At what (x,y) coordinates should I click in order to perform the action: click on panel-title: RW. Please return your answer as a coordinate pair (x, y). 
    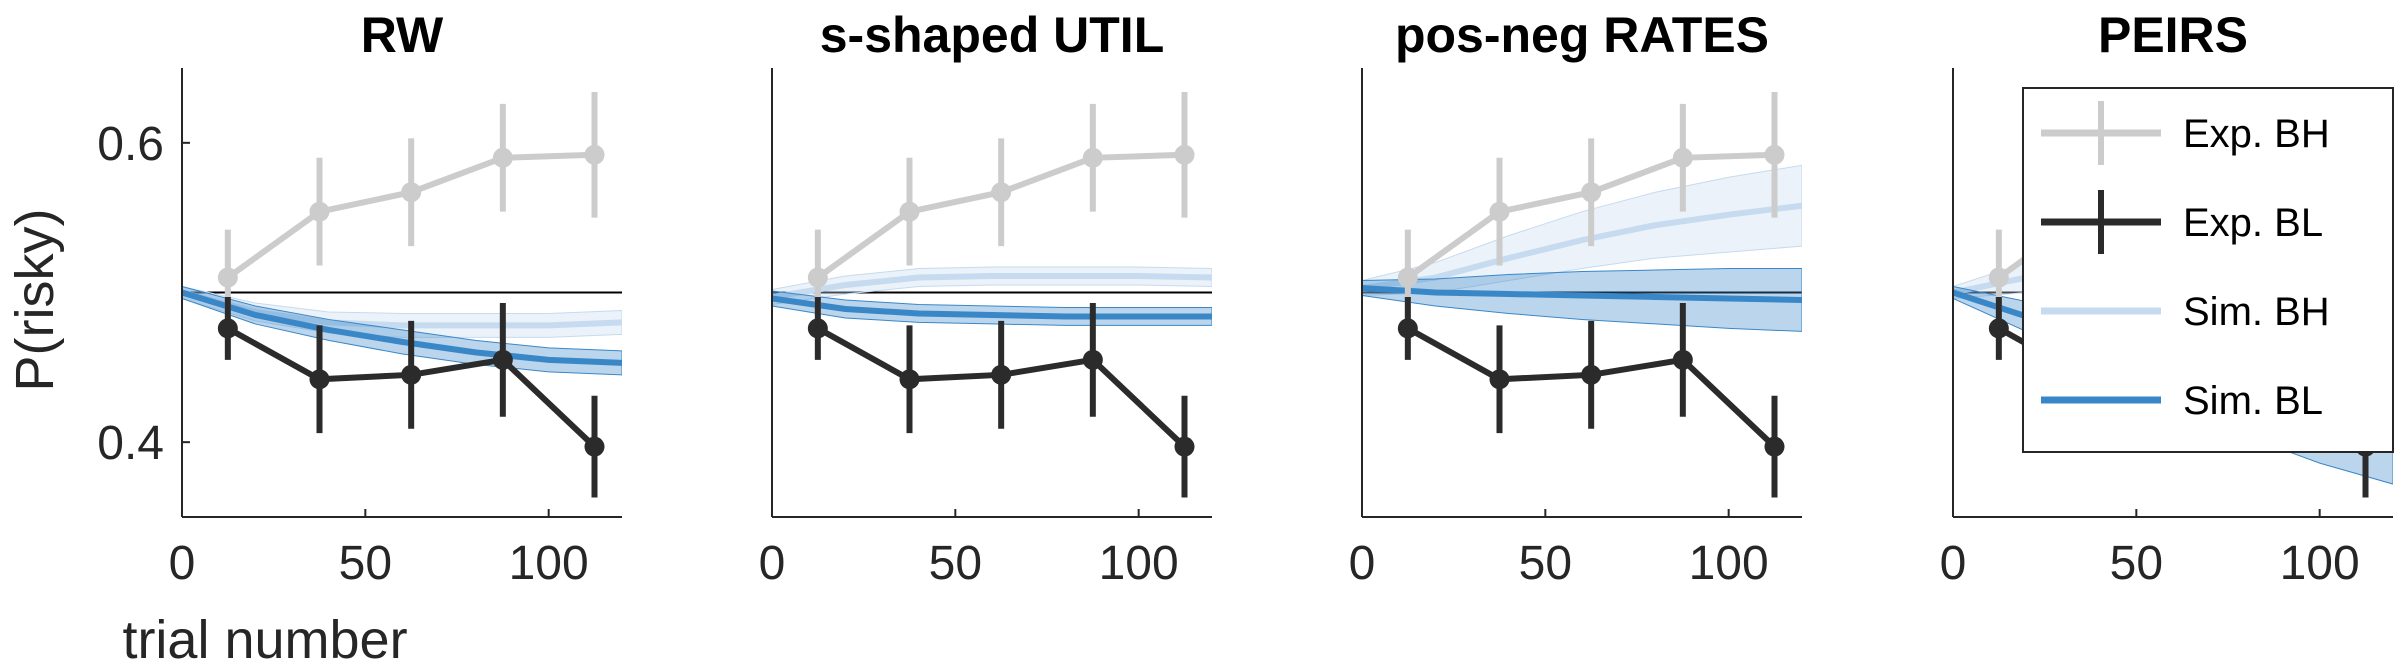
    Looking at the image, I should click on (402, 35).